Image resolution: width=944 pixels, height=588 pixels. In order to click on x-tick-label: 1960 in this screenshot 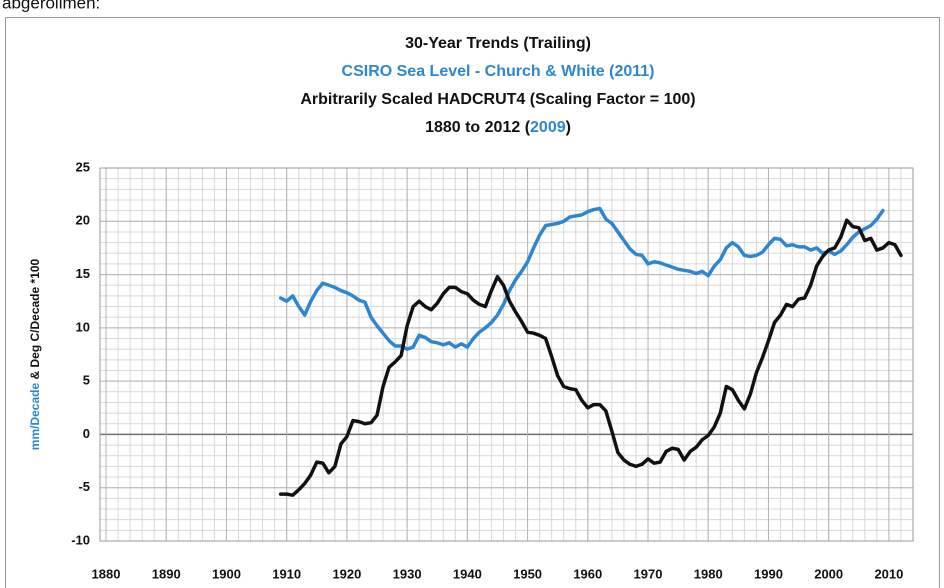, I will do `click(587, 573)`.